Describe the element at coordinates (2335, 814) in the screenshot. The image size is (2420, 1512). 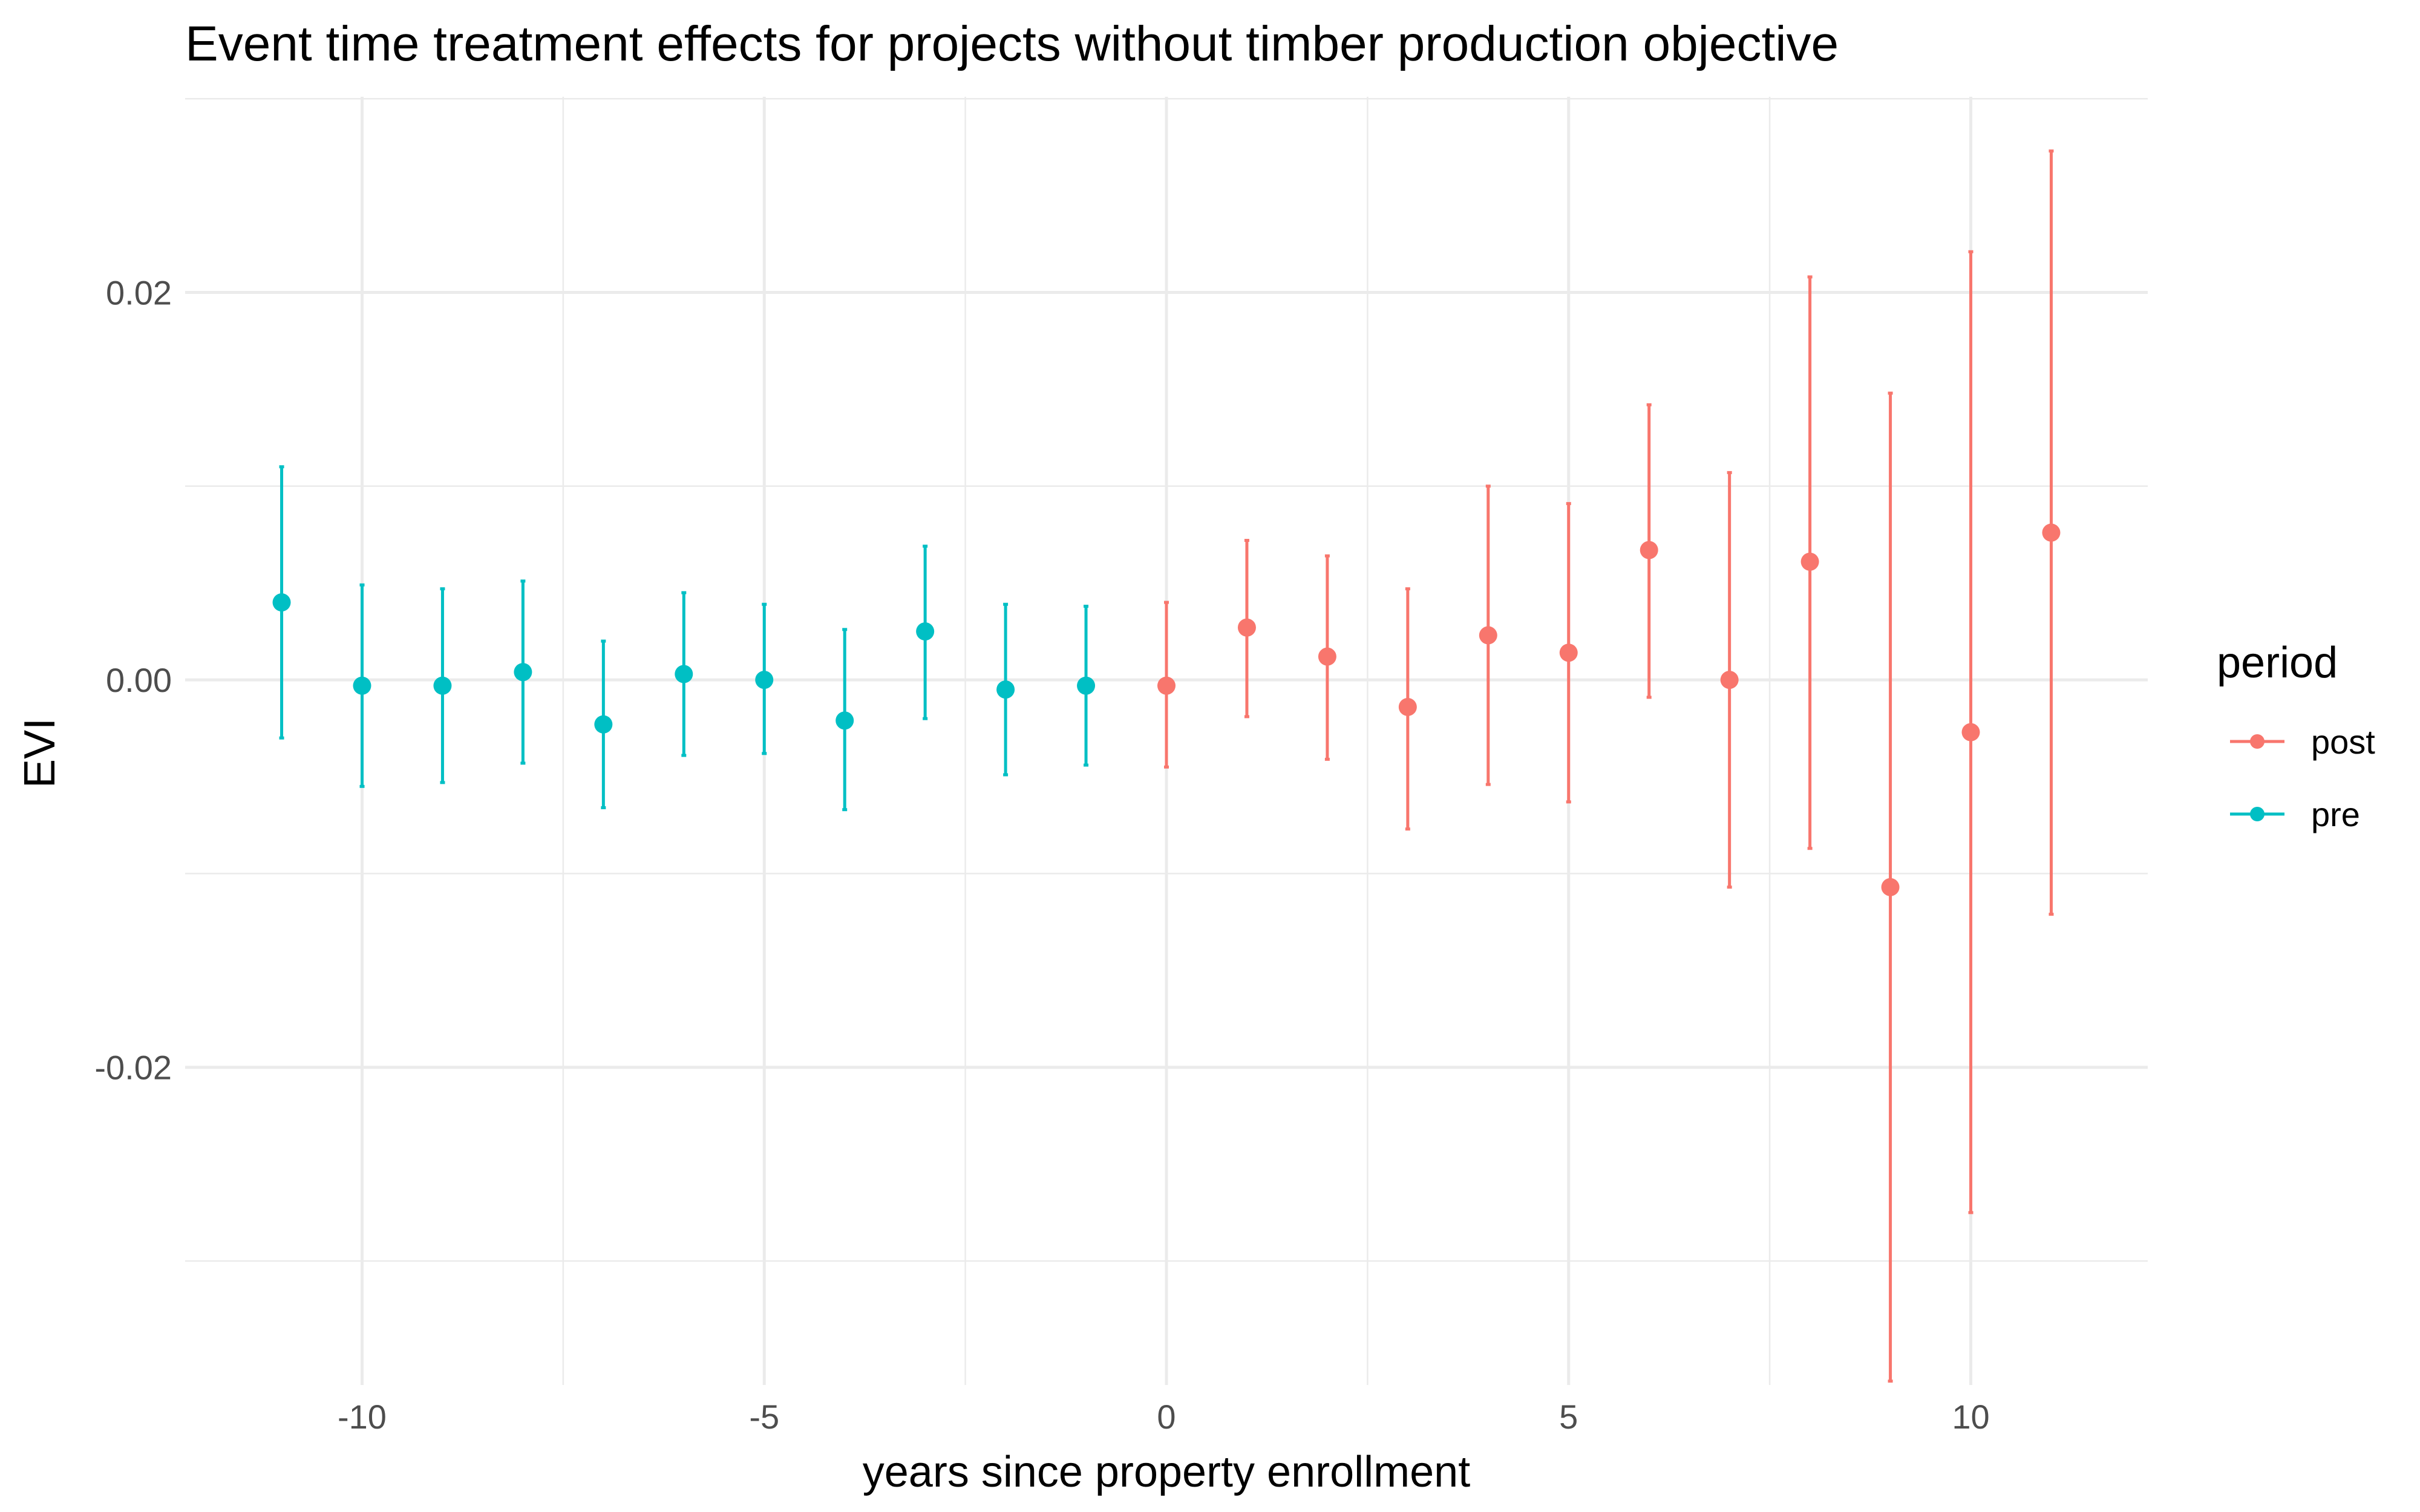
I see `legend-label-pre: pre` at that location.